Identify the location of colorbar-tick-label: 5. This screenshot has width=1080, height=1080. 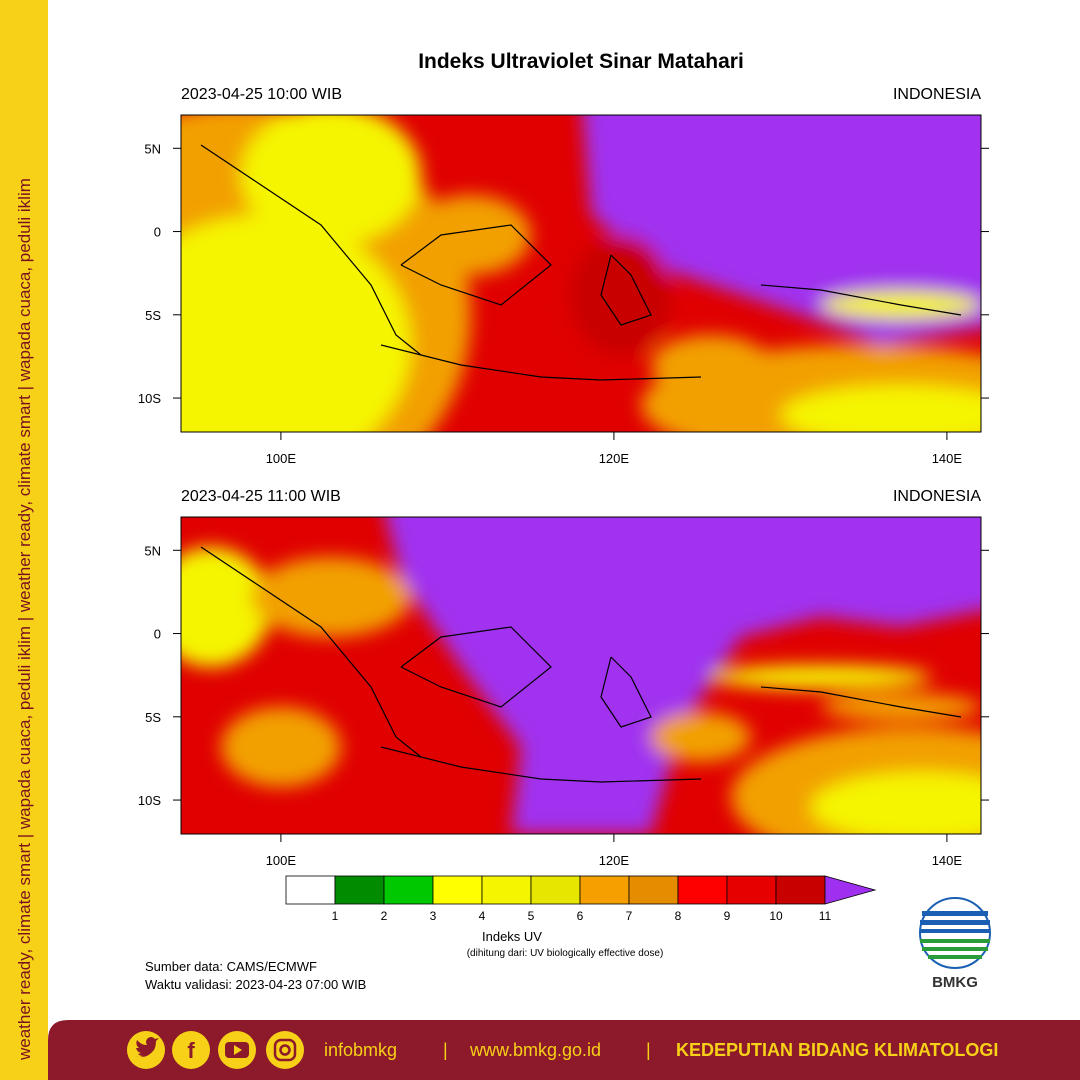
(531, 916).